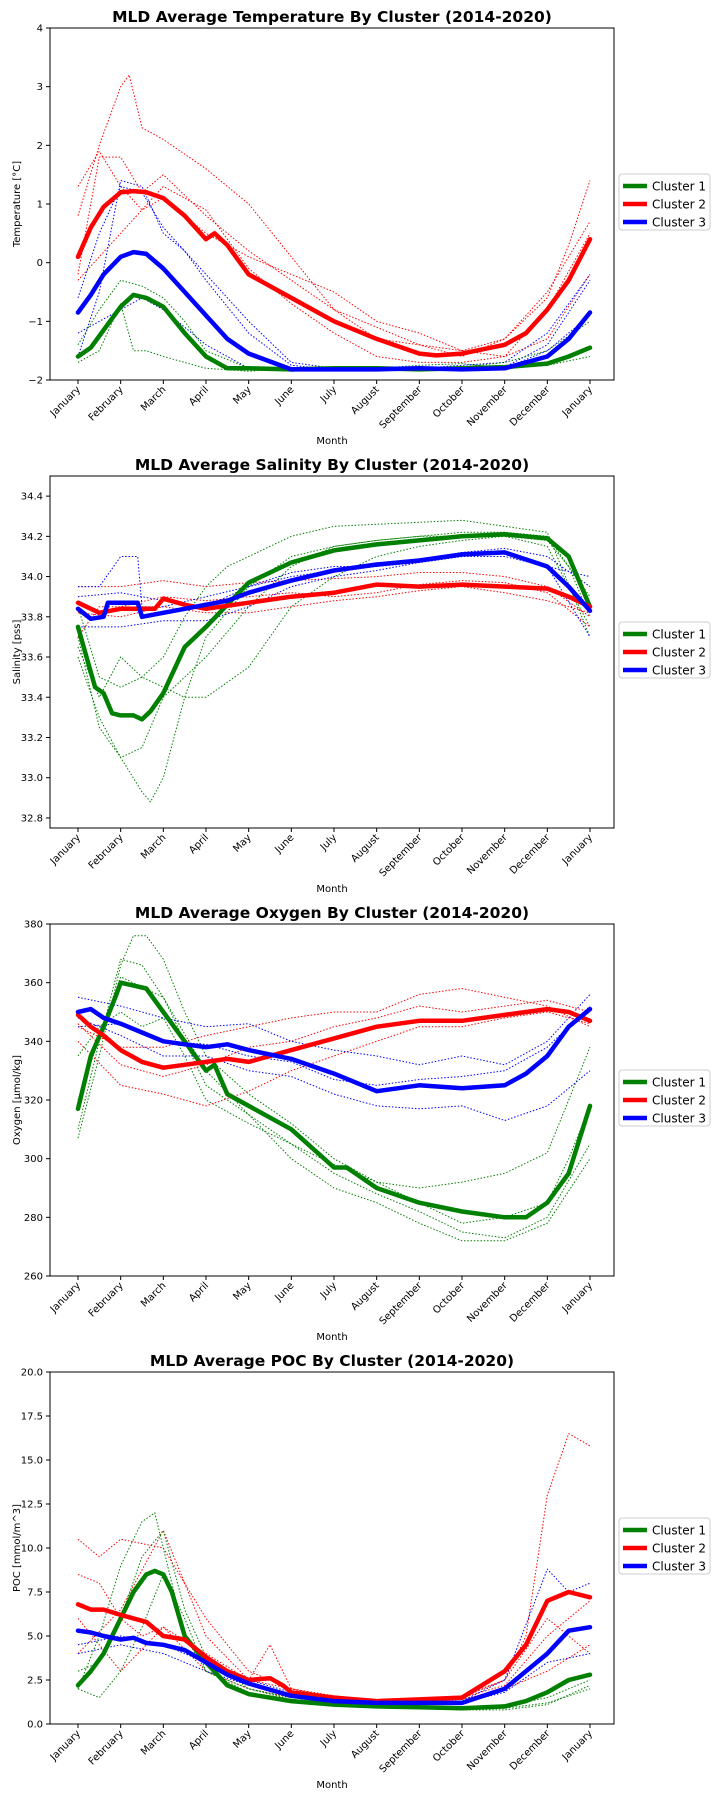 This screenshot has width=720, height=1800. I want to click on y-tick-label: 1, so click(40, 205).